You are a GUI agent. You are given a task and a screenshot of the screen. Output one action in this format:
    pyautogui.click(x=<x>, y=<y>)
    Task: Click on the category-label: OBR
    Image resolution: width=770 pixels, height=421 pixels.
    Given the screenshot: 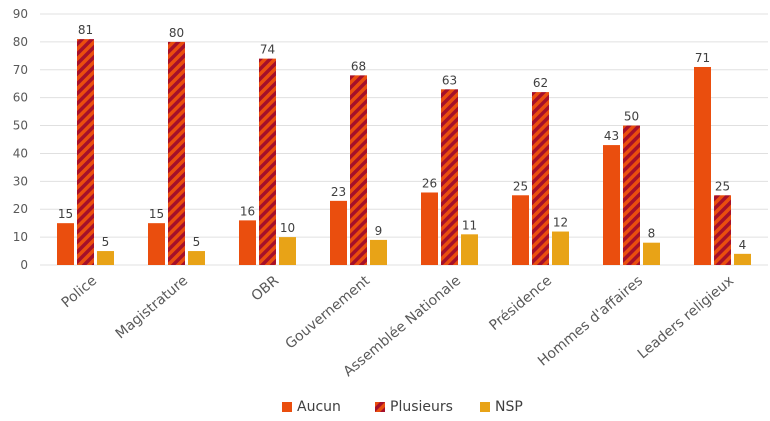 What is the action you would take?
    pyautogui.click(x=266, y=289)
    